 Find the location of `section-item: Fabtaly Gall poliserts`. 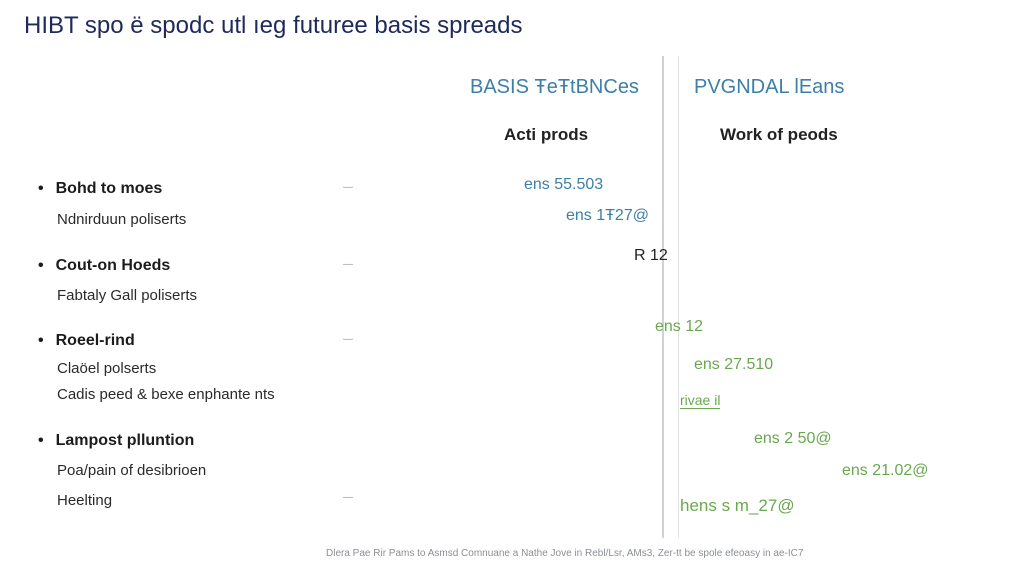

section-item: Fabtaly Gall poliserts is located at coordinates (127, 295).